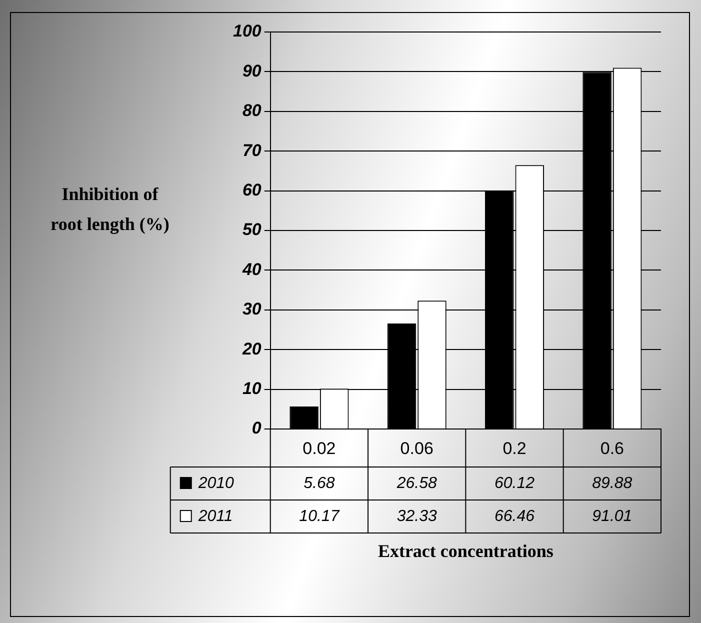  What do you see at coordinates (215, 516) in the screenshot?
I see `legend-label: 2011` at bounding box center [215, 516].